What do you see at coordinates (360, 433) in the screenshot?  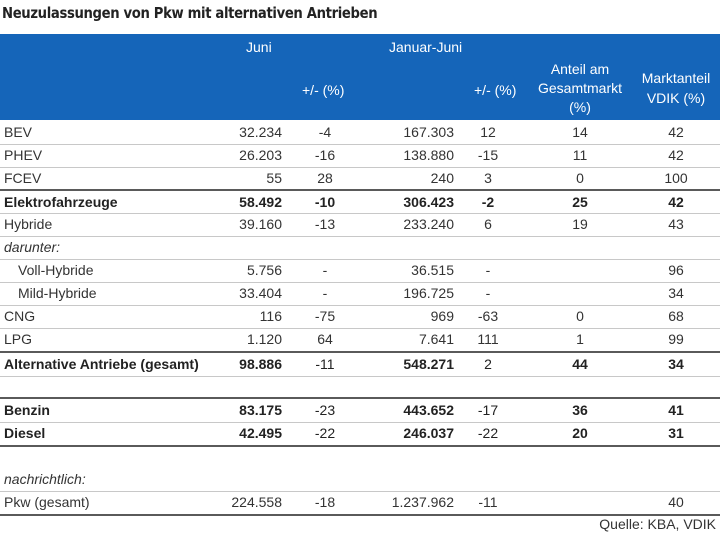 I see `table-row-diesel: Diesel 42.495 -22 246.037 -22 20 31` at bounding box center [360, 433].